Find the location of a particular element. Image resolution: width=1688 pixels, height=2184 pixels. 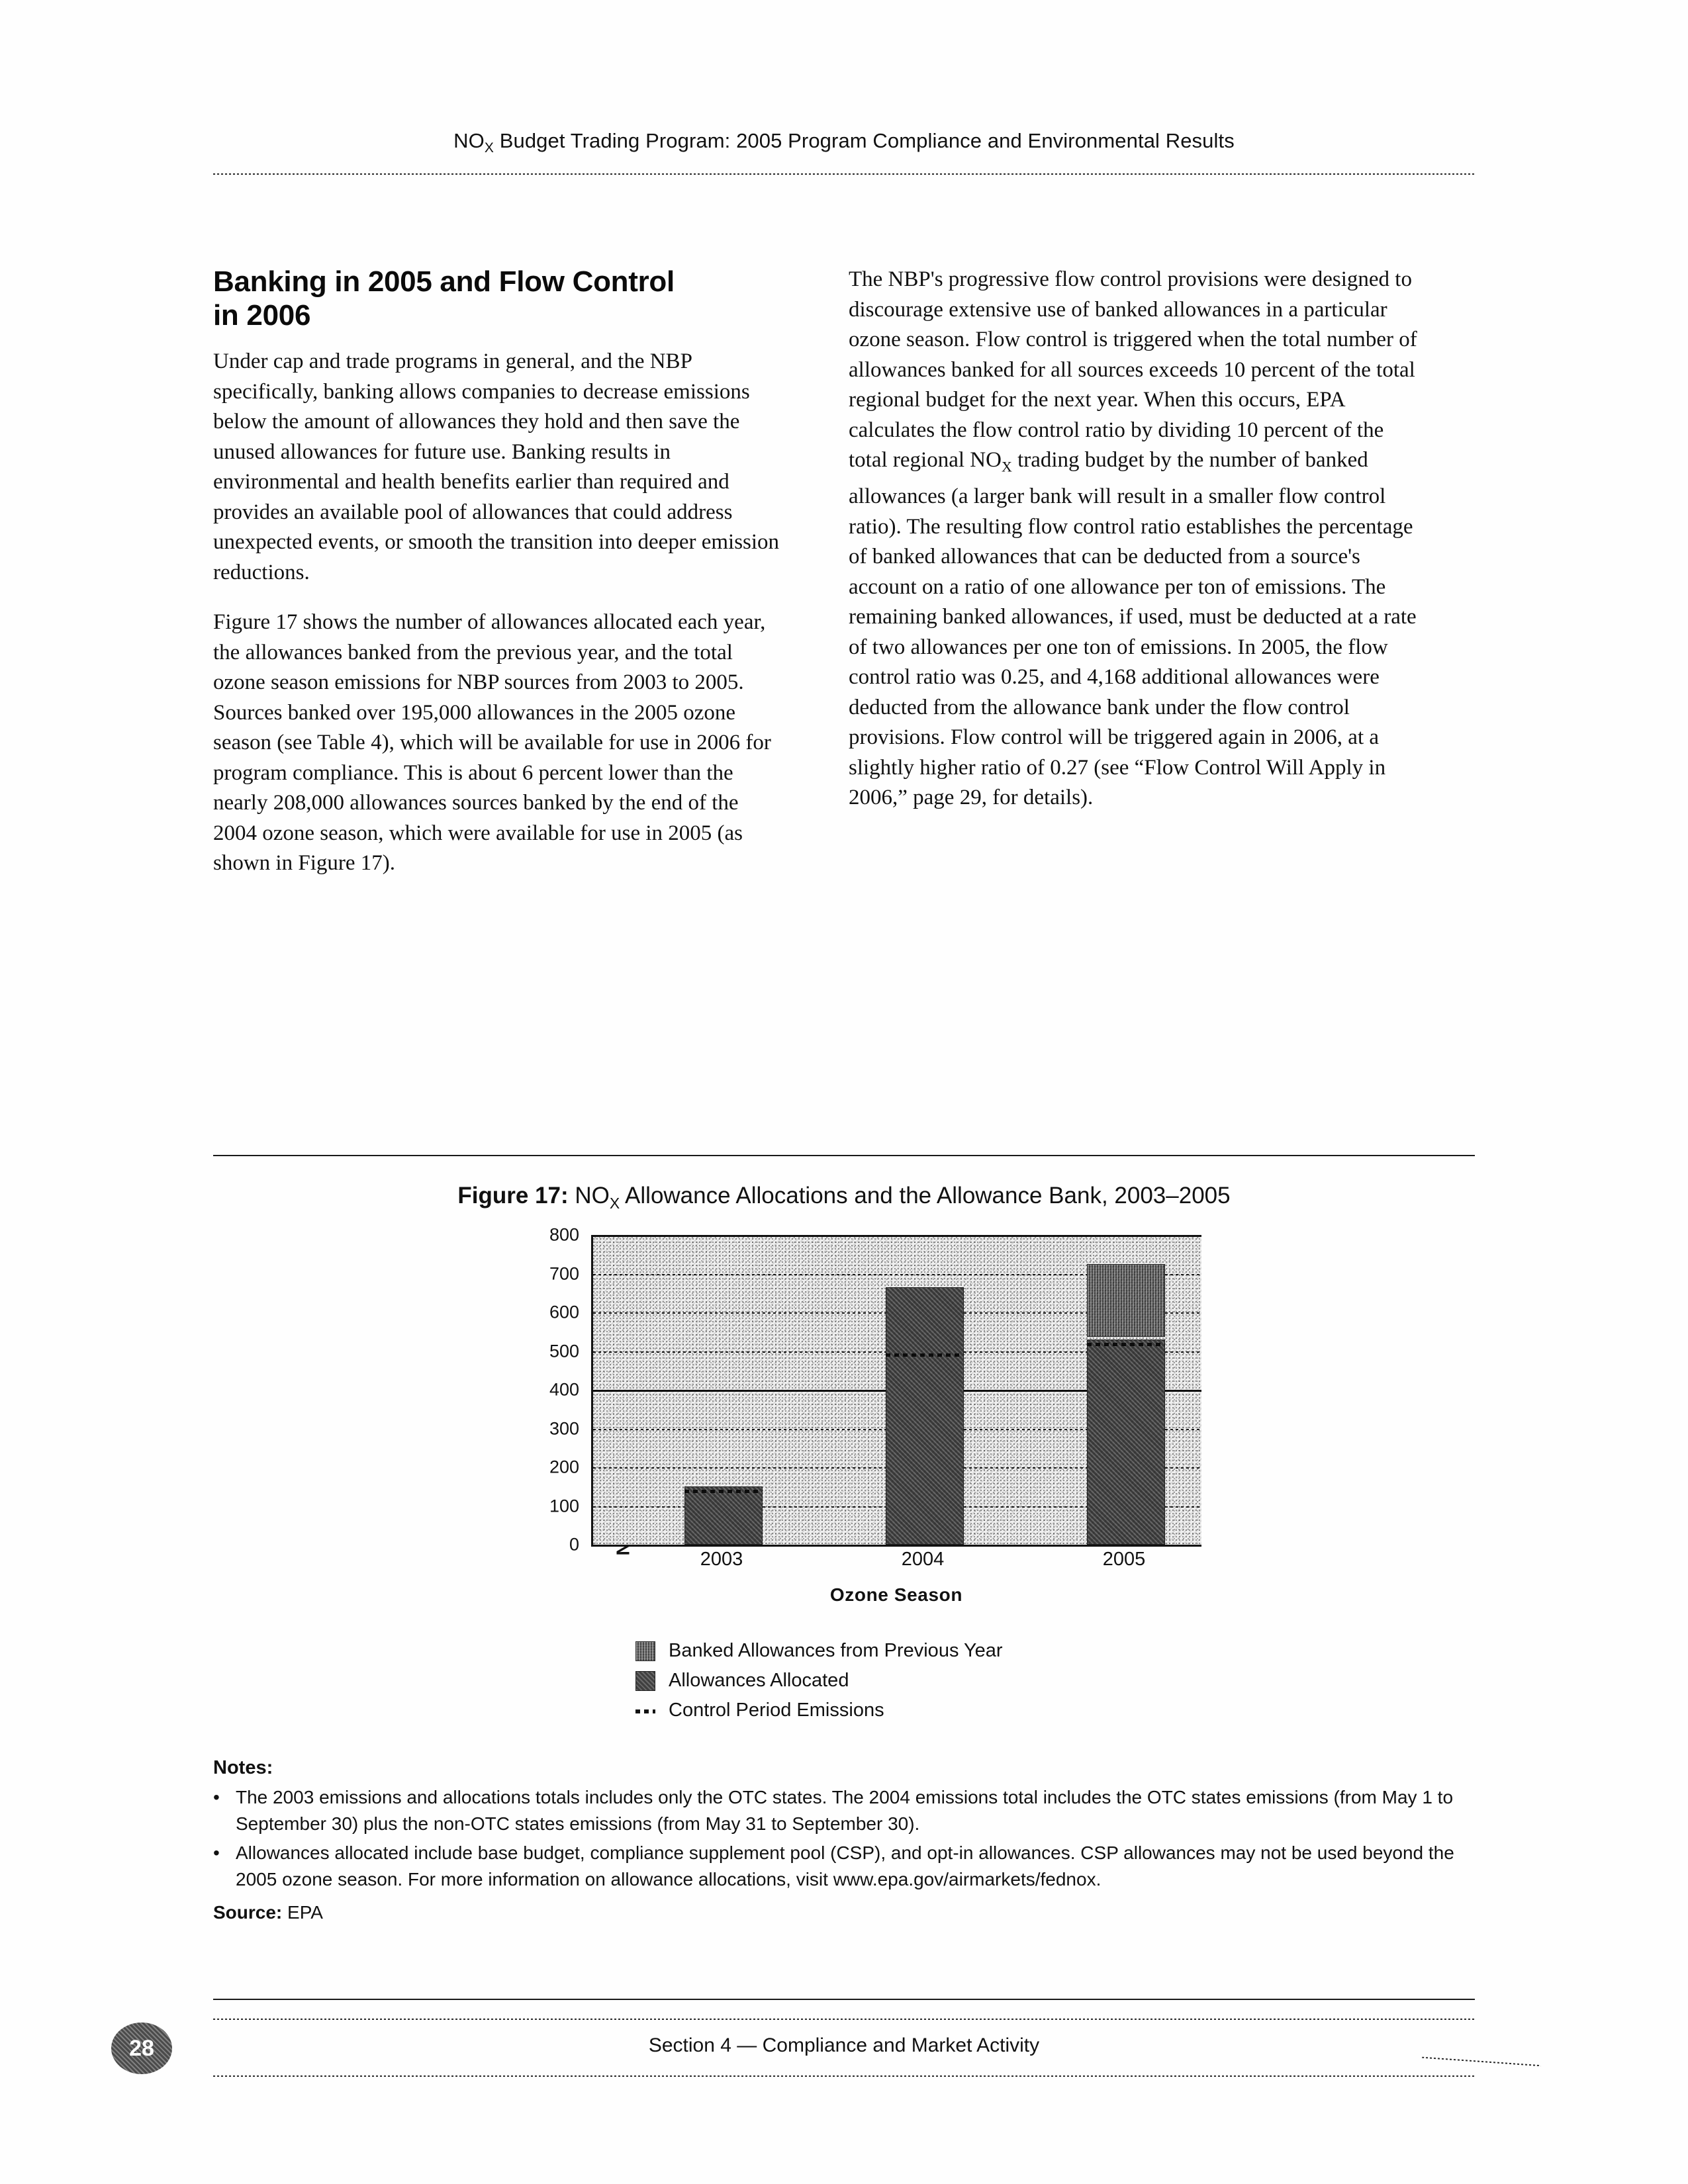

footer-decorative-line is located at coordinates (1481, 2061).